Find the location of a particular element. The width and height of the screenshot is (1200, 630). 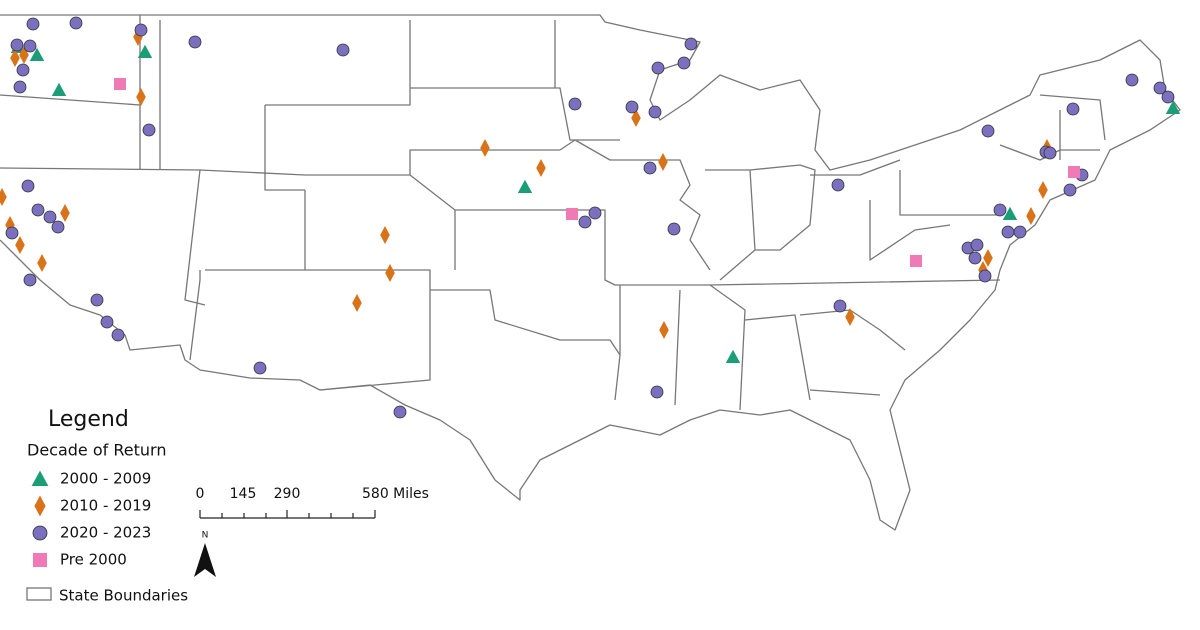

scale-label: 580 Miles is located at coordinates (395, 494).